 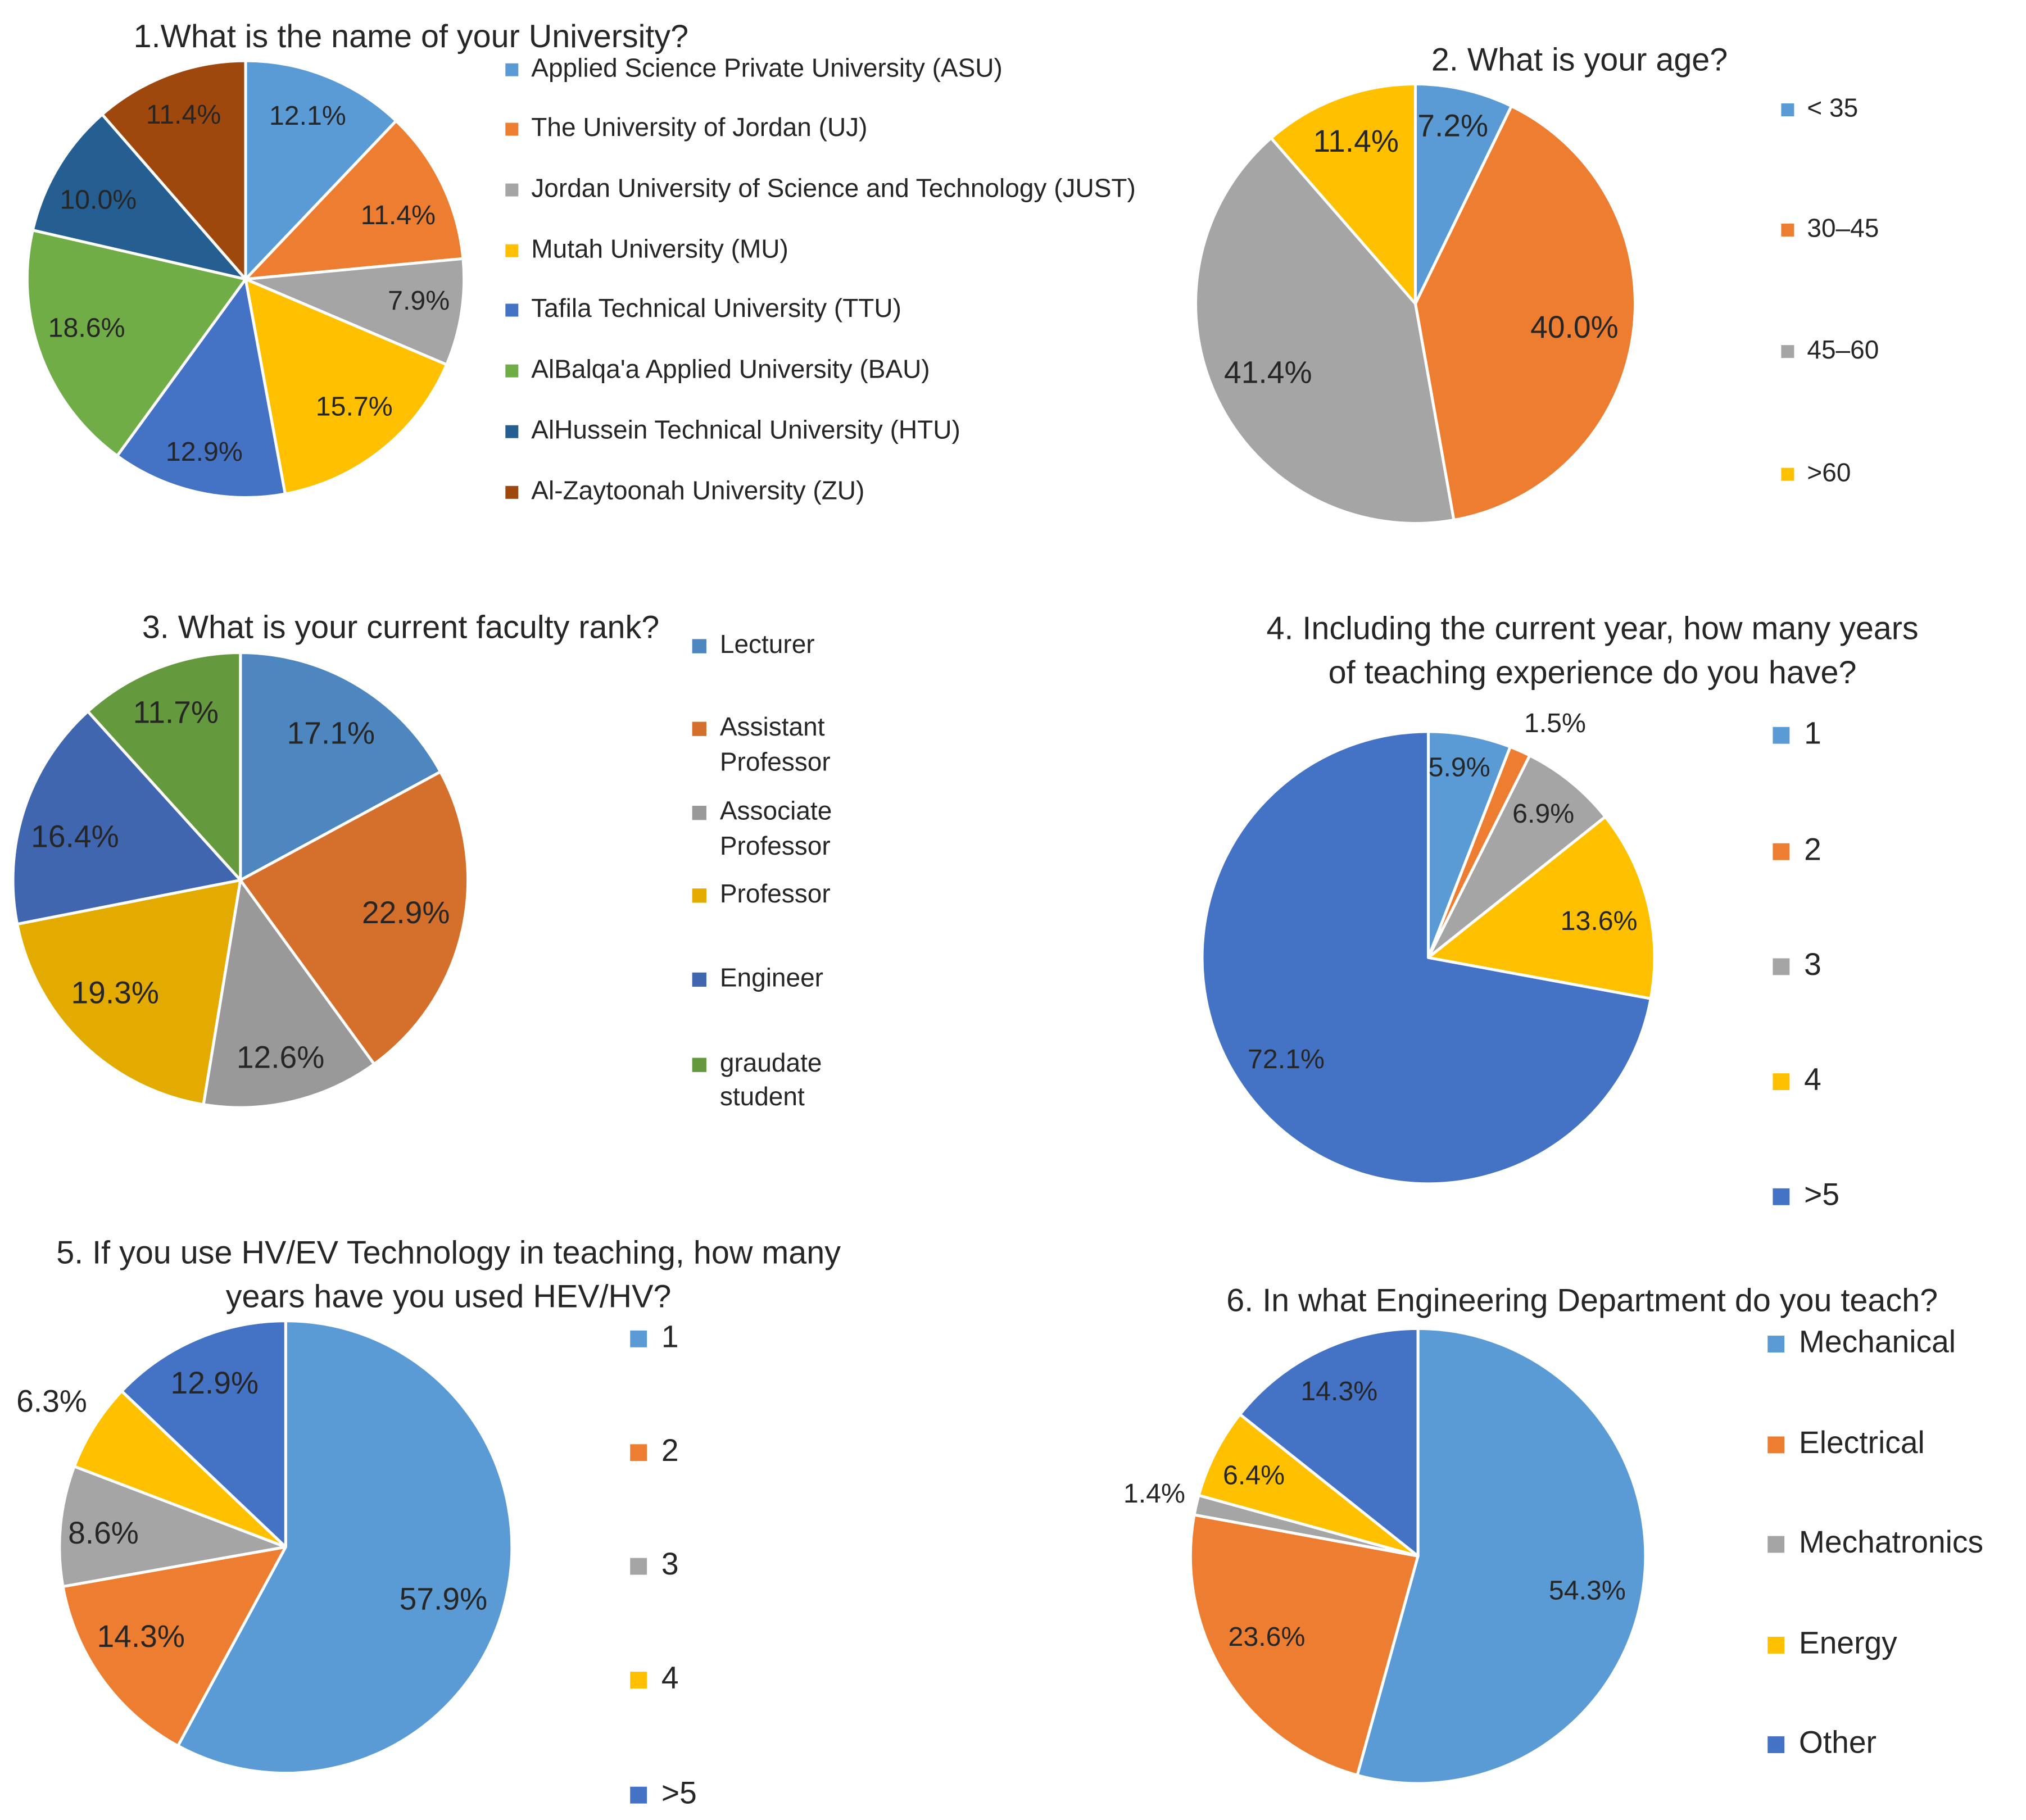 I want to click on pie-slice-albalqa-a-applied-university-bau, so click(x=136, y=343).